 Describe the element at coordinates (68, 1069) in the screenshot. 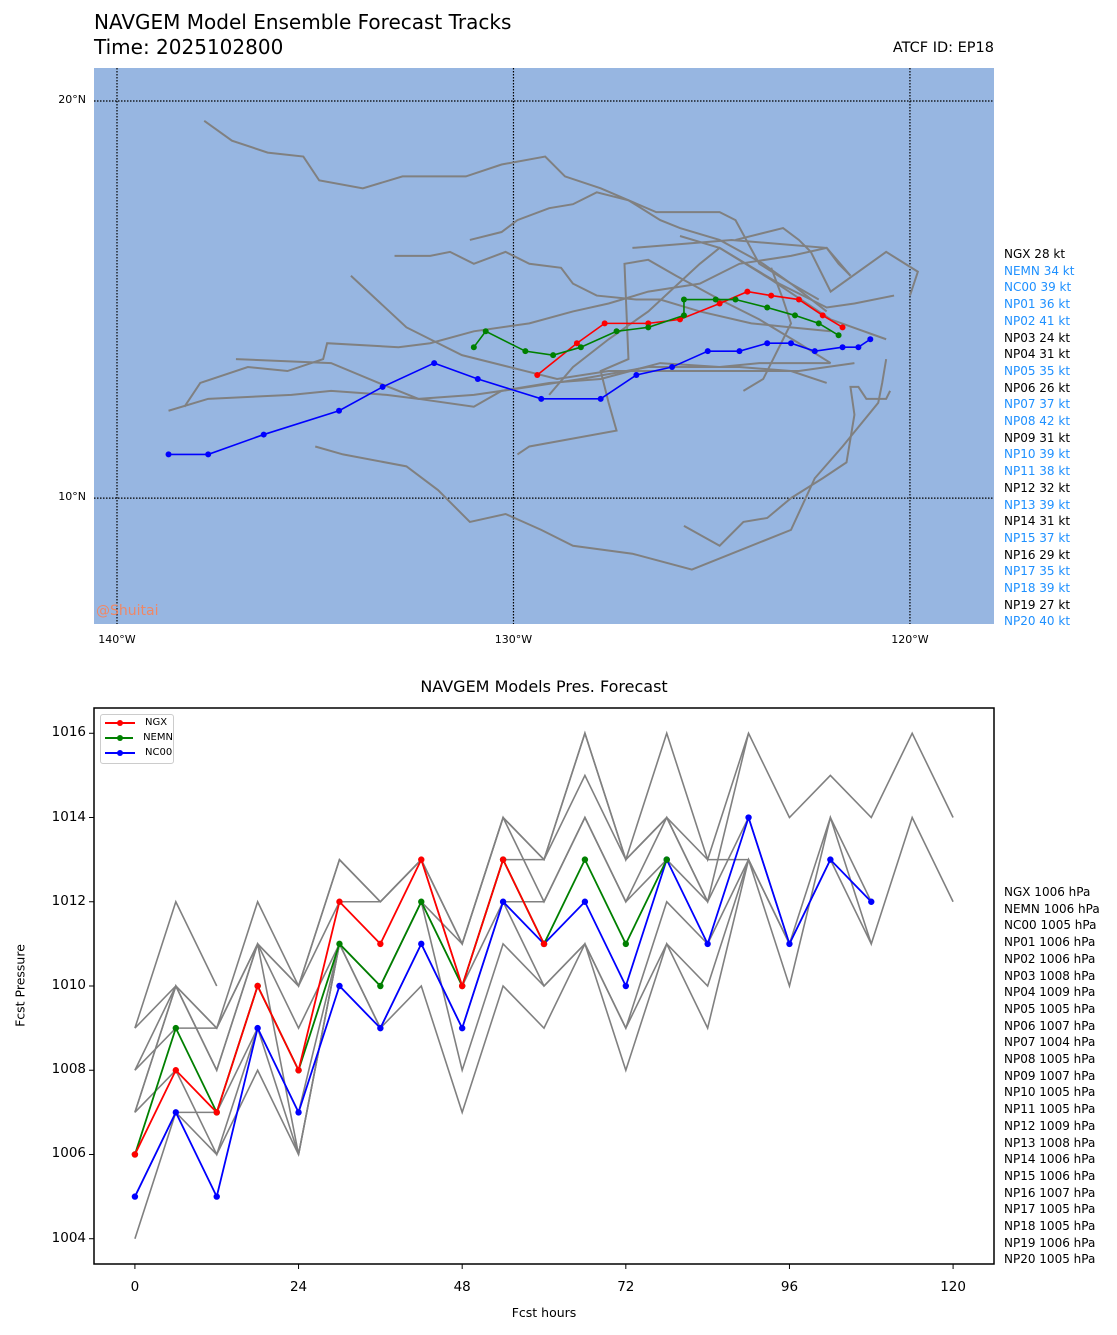

I see `y-tick-label: 1008` at that location.